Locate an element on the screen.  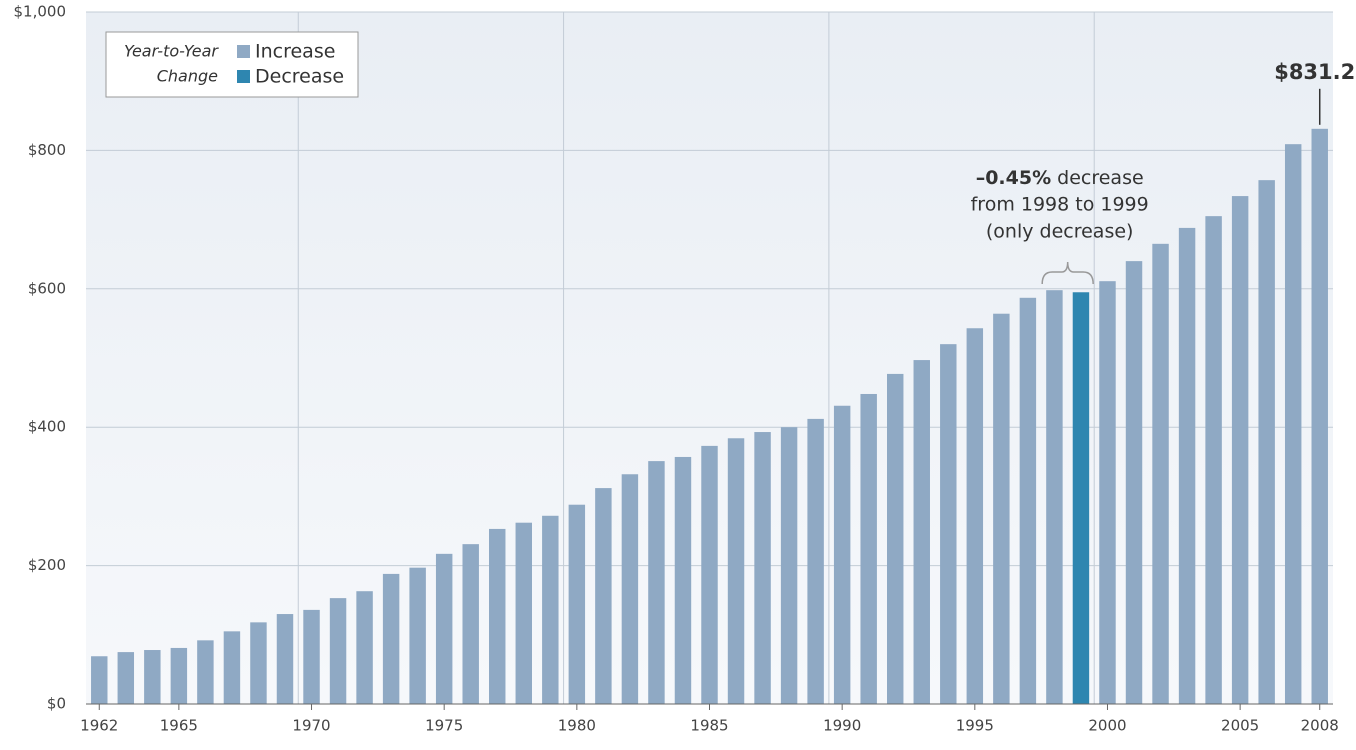
annotation-bracket is located at coordinates (1067, 273).